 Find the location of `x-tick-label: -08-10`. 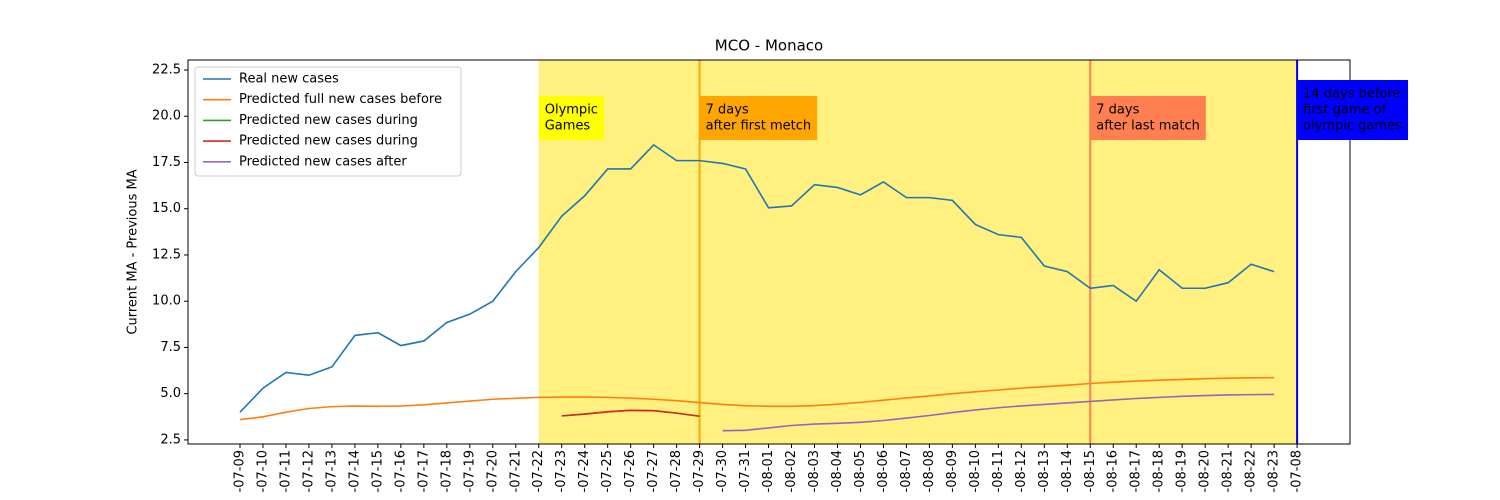

x-tick-label: -08-10 is located at coordinates (975, 471).